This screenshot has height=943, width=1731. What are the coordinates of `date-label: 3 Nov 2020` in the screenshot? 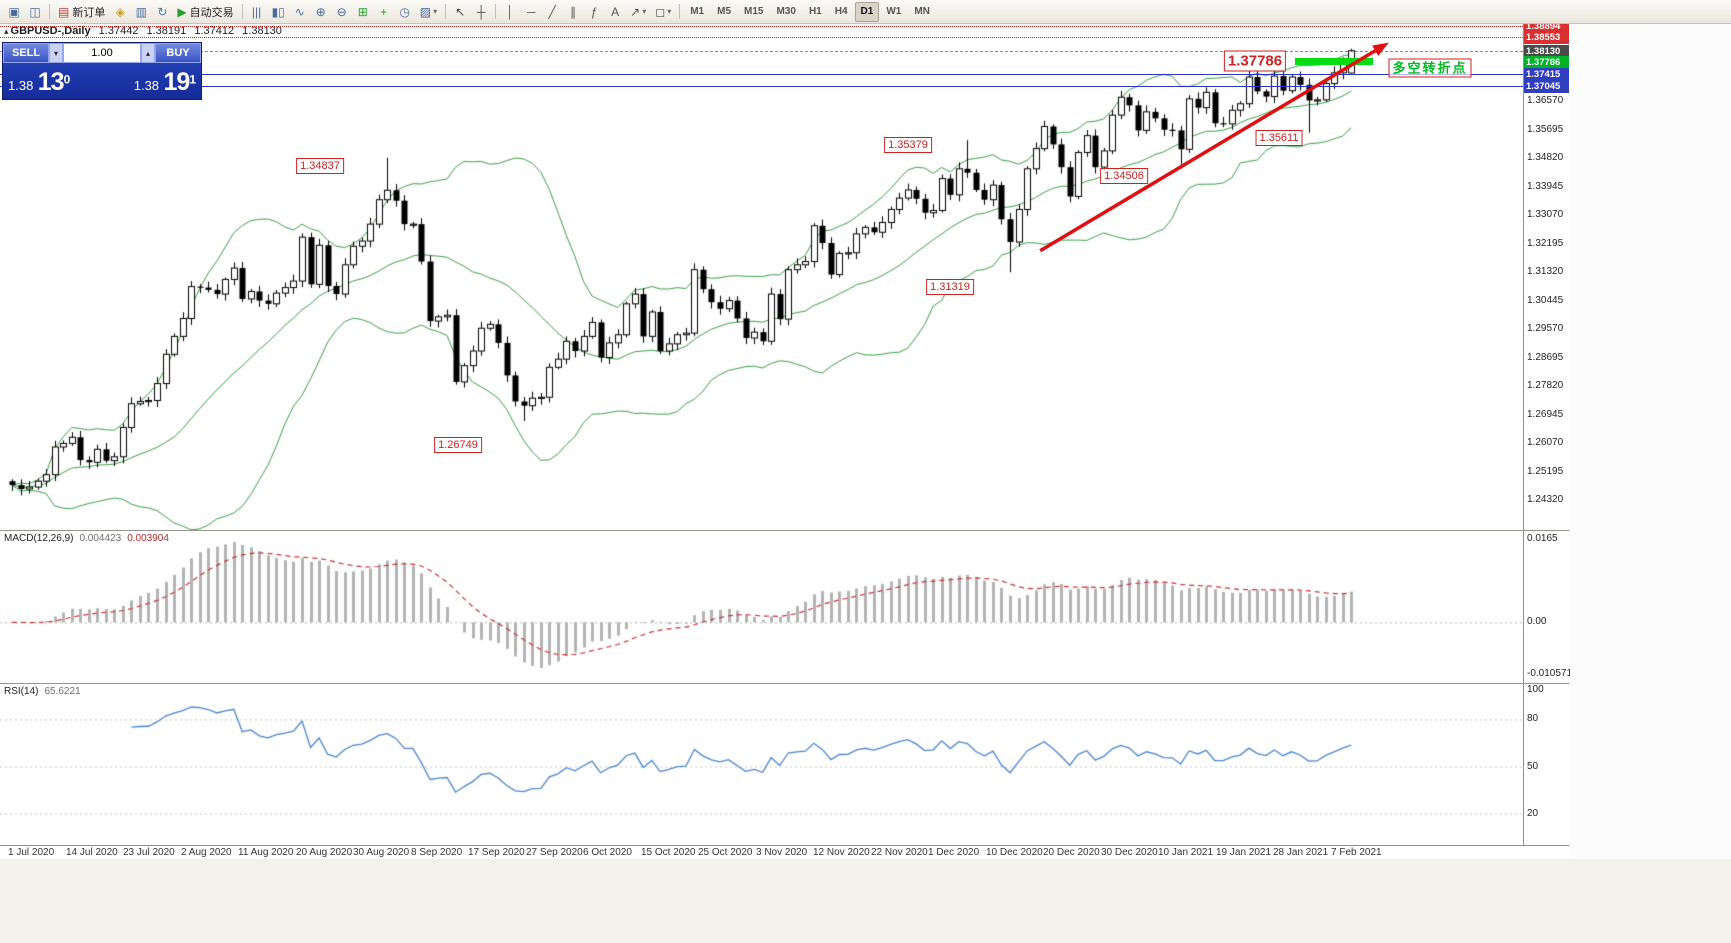 It's located at (782, 852).